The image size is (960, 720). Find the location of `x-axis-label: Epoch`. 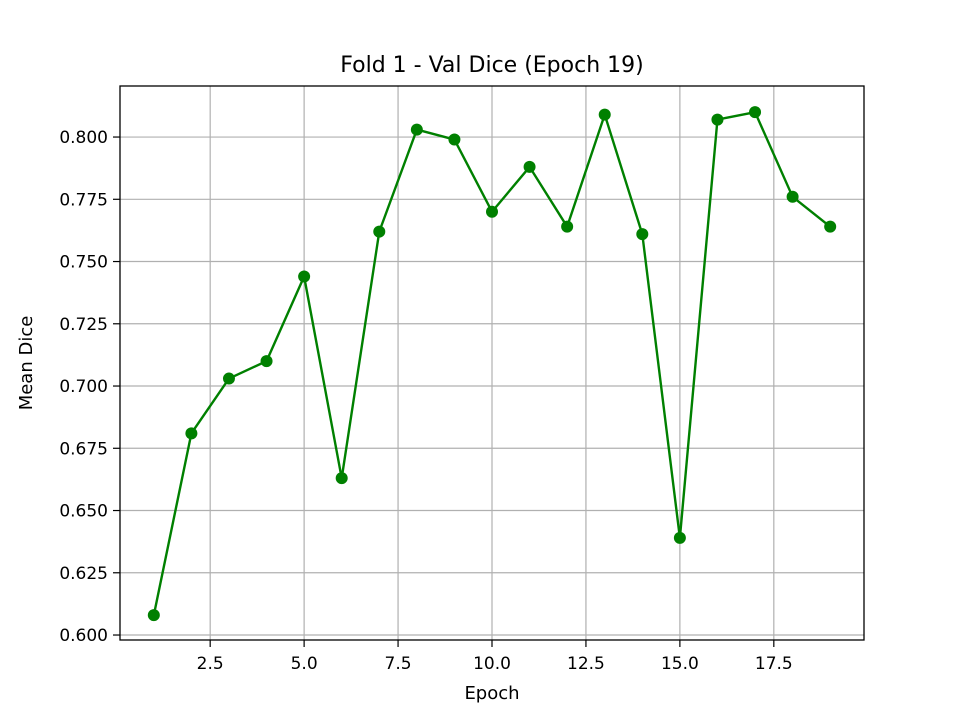

x-axis-label: Epoch is located at coordinates (491, 693).